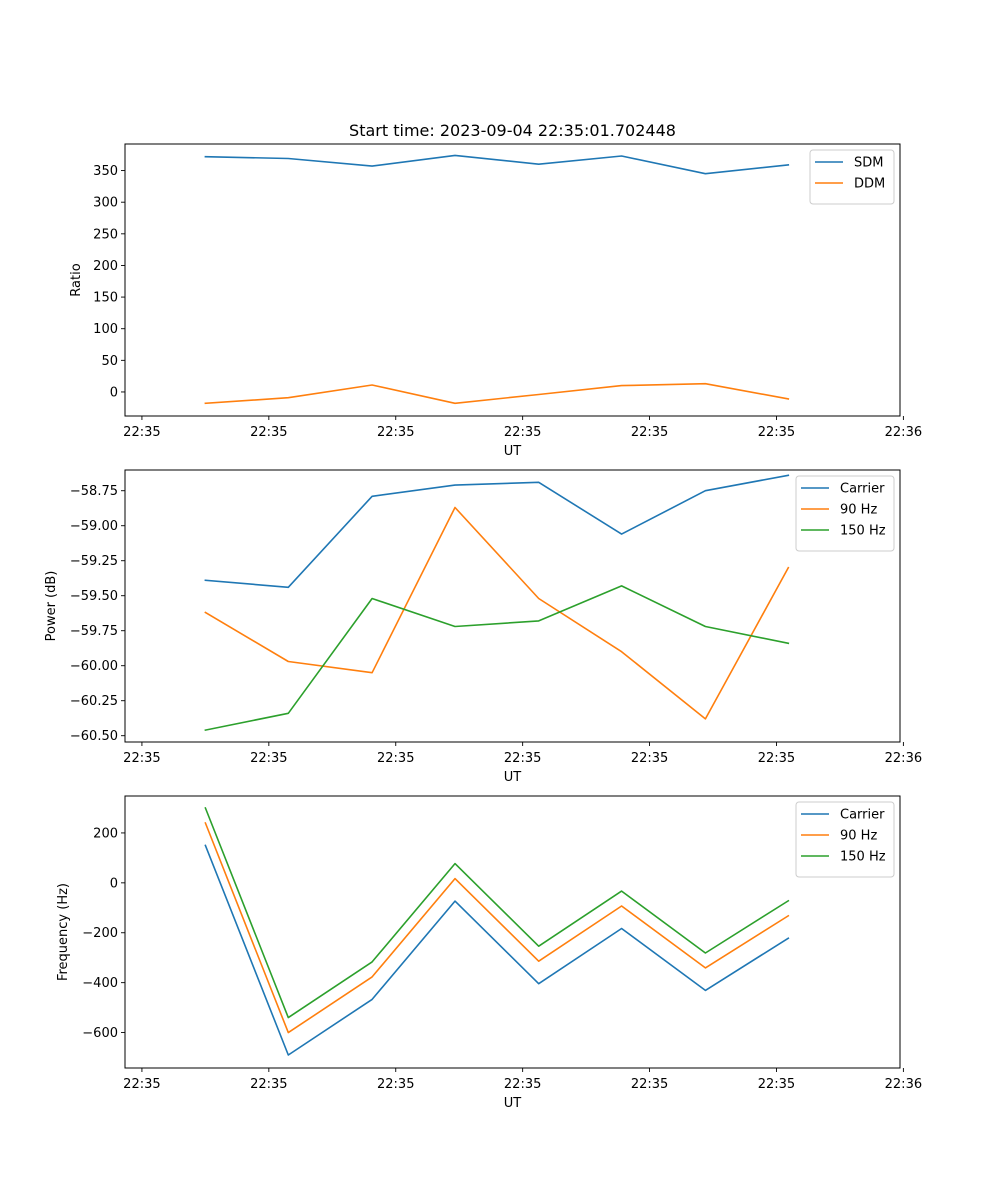  Describe the element at coordinates (94, 736) in the screenshot. I see `y-tick-label: −60.50` at that location.